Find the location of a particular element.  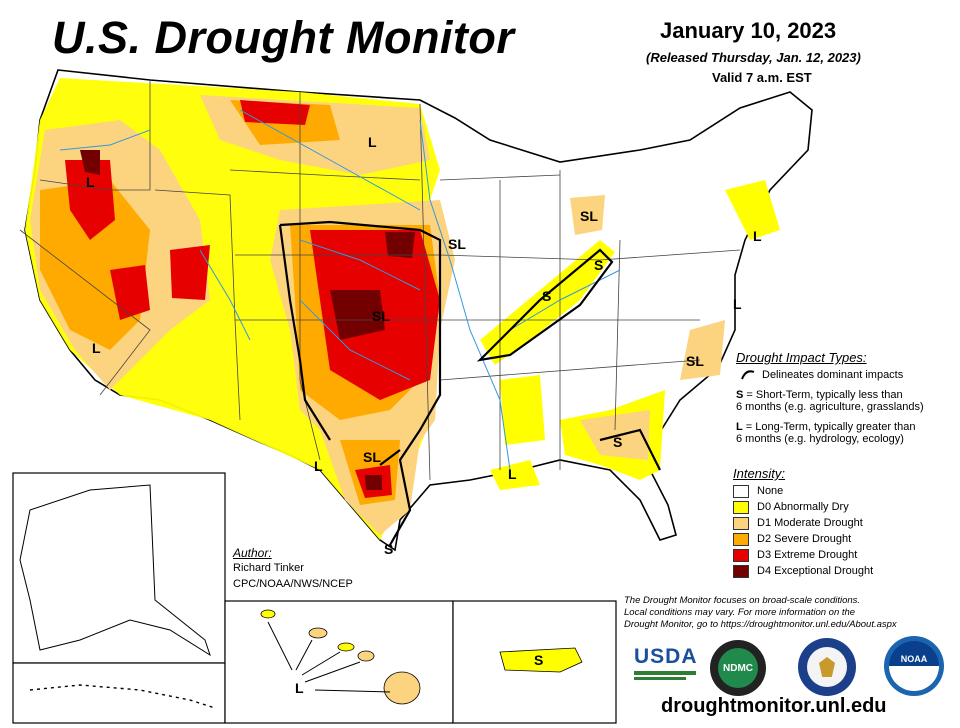

alaska-shape is located at coordinates (115, 570).